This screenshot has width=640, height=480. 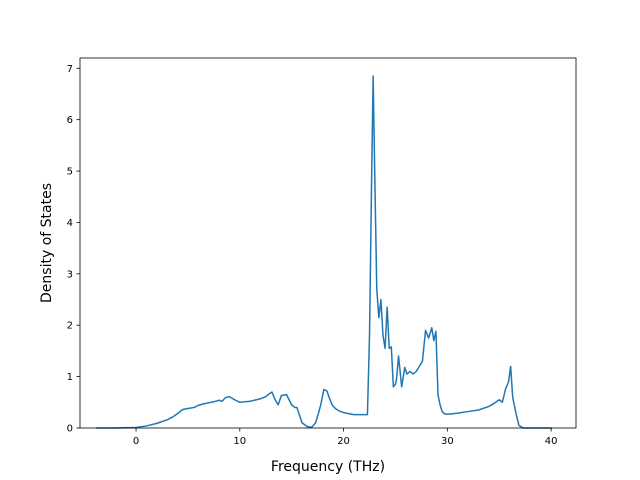 What do you see at coordinates (447, 441) in the screenshot?
I see `x-tick-label: 30` at bounding box center [447, 441].